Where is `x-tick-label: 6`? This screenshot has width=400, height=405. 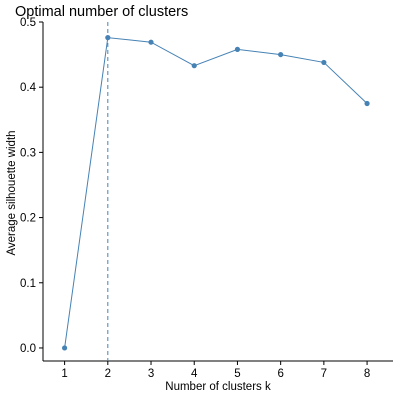
x-tick-label: 6 is located at coordinates (280, 374).